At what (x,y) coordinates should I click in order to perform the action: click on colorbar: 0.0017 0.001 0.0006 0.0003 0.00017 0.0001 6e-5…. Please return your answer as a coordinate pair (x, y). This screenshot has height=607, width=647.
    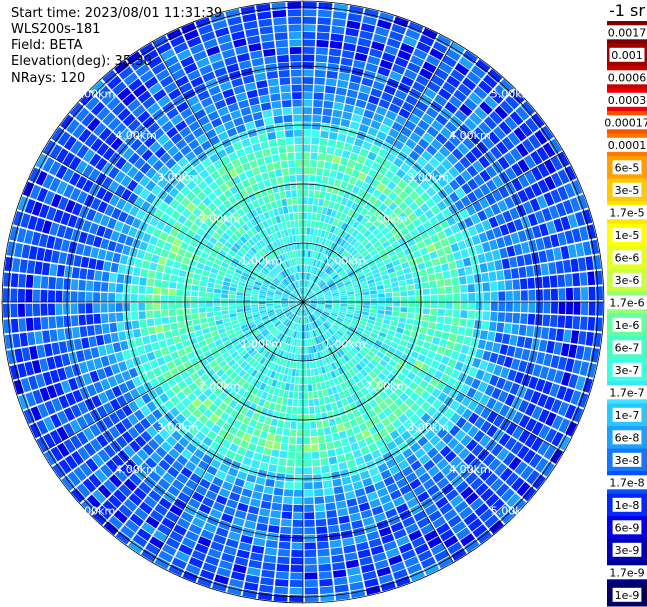
    Looking at the image, I should click on (625, 304).